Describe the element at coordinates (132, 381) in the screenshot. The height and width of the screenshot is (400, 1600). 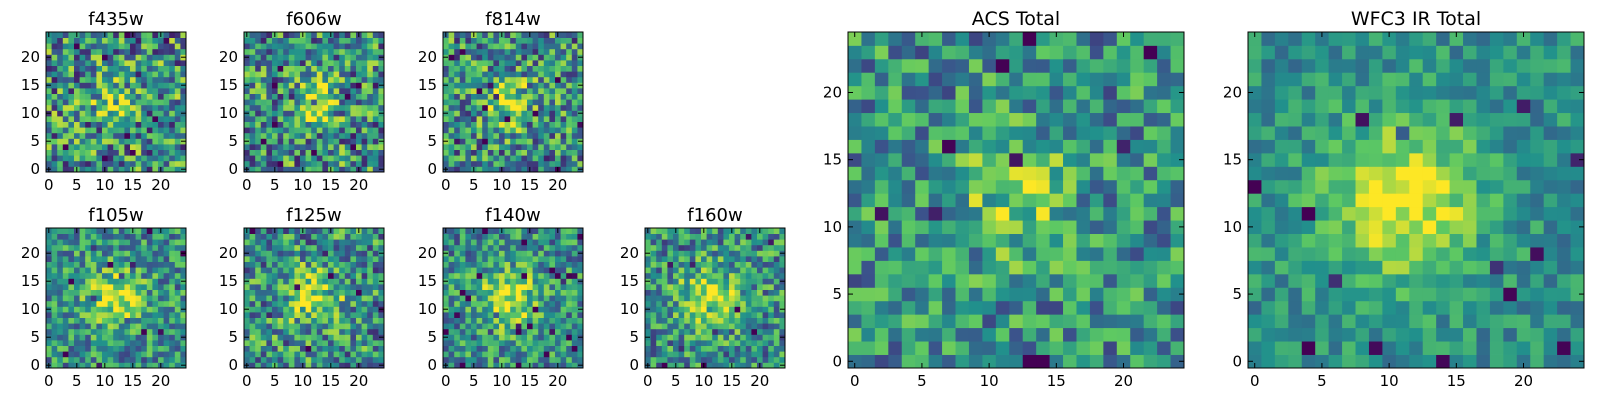
I see `x-tick-label: 15` at that location.